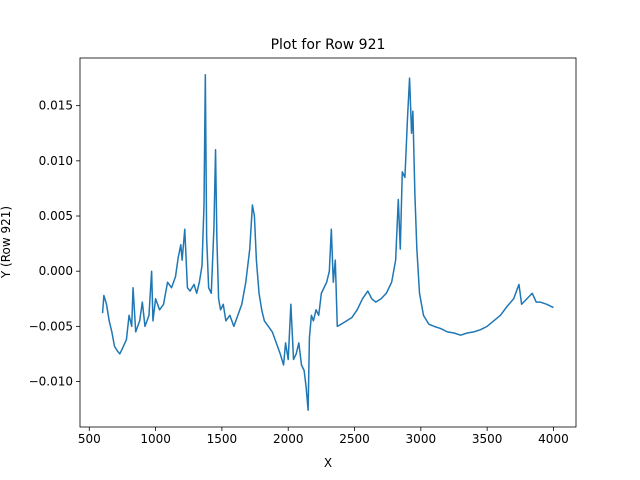  What do you see at coordinates (421, 439) in the screenshot?
I see `x-tick-label: 3000` at bounding box center [421, 439].